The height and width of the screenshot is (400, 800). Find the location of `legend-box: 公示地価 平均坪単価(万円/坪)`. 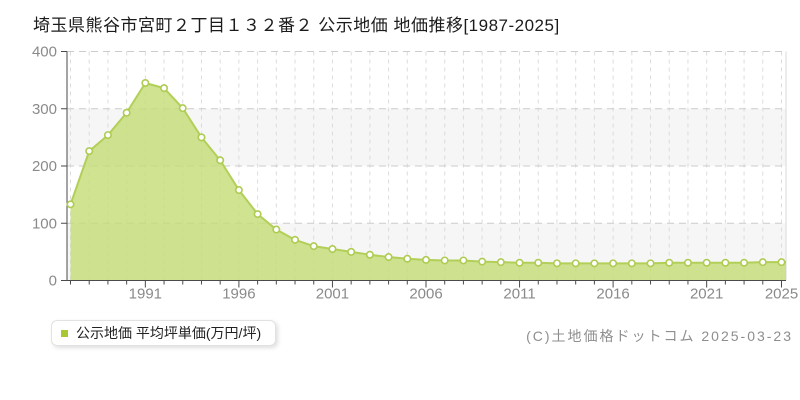

legend-box: 公示地価 平均坪単価(万円/坪) is located at coordinates (164, 333).